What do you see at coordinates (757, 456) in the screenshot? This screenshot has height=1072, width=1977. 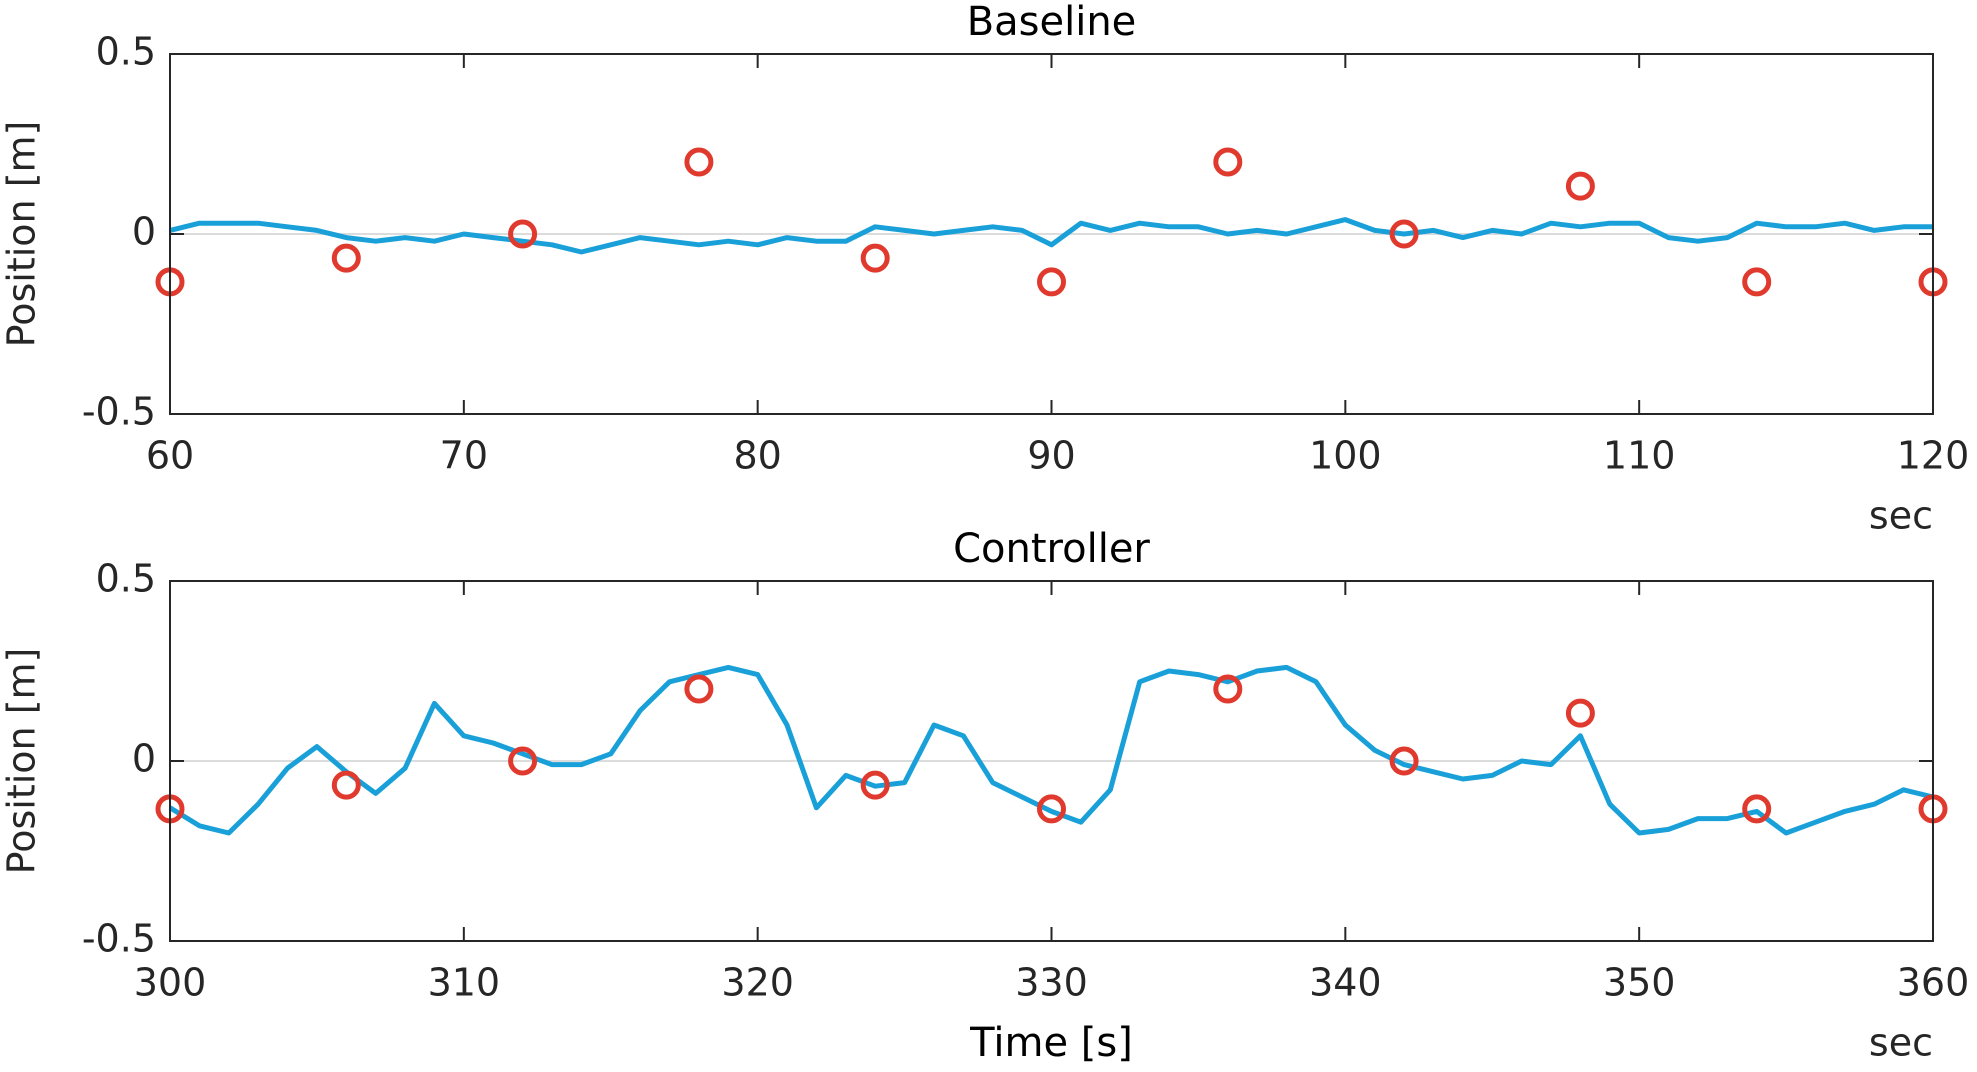 I see `x-tick-label: 80` at bounding box center [757, 456].